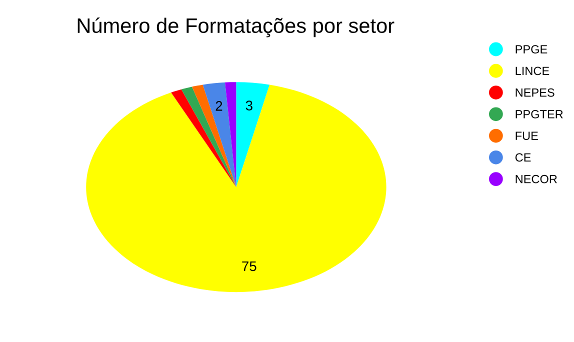 The image size is (574, 342). I want to click on legend-label: PPGTER, so click(539, 114).